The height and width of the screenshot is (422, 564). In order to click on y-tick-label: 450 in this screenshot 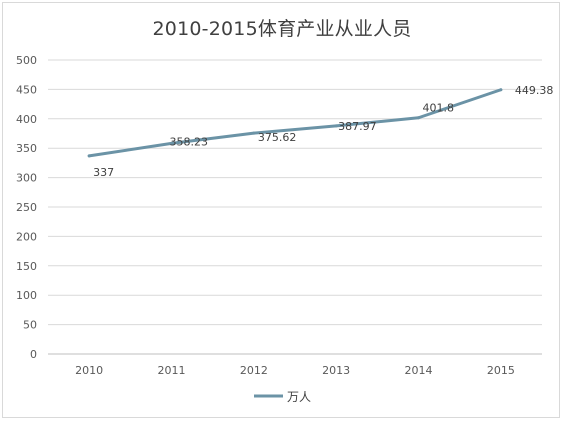, I will do `click(26, 89)`.